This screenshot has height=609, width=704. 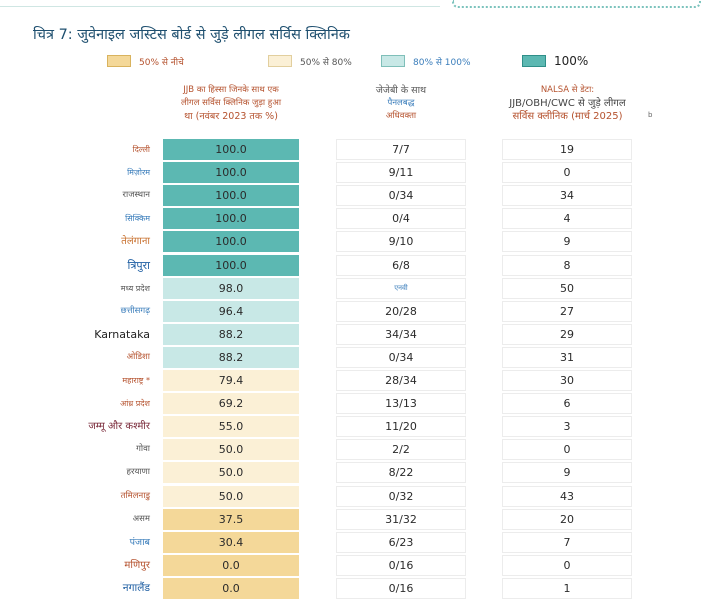 I want to click on jjb-percent-cell: 30.4, so click(x=231, y=542).